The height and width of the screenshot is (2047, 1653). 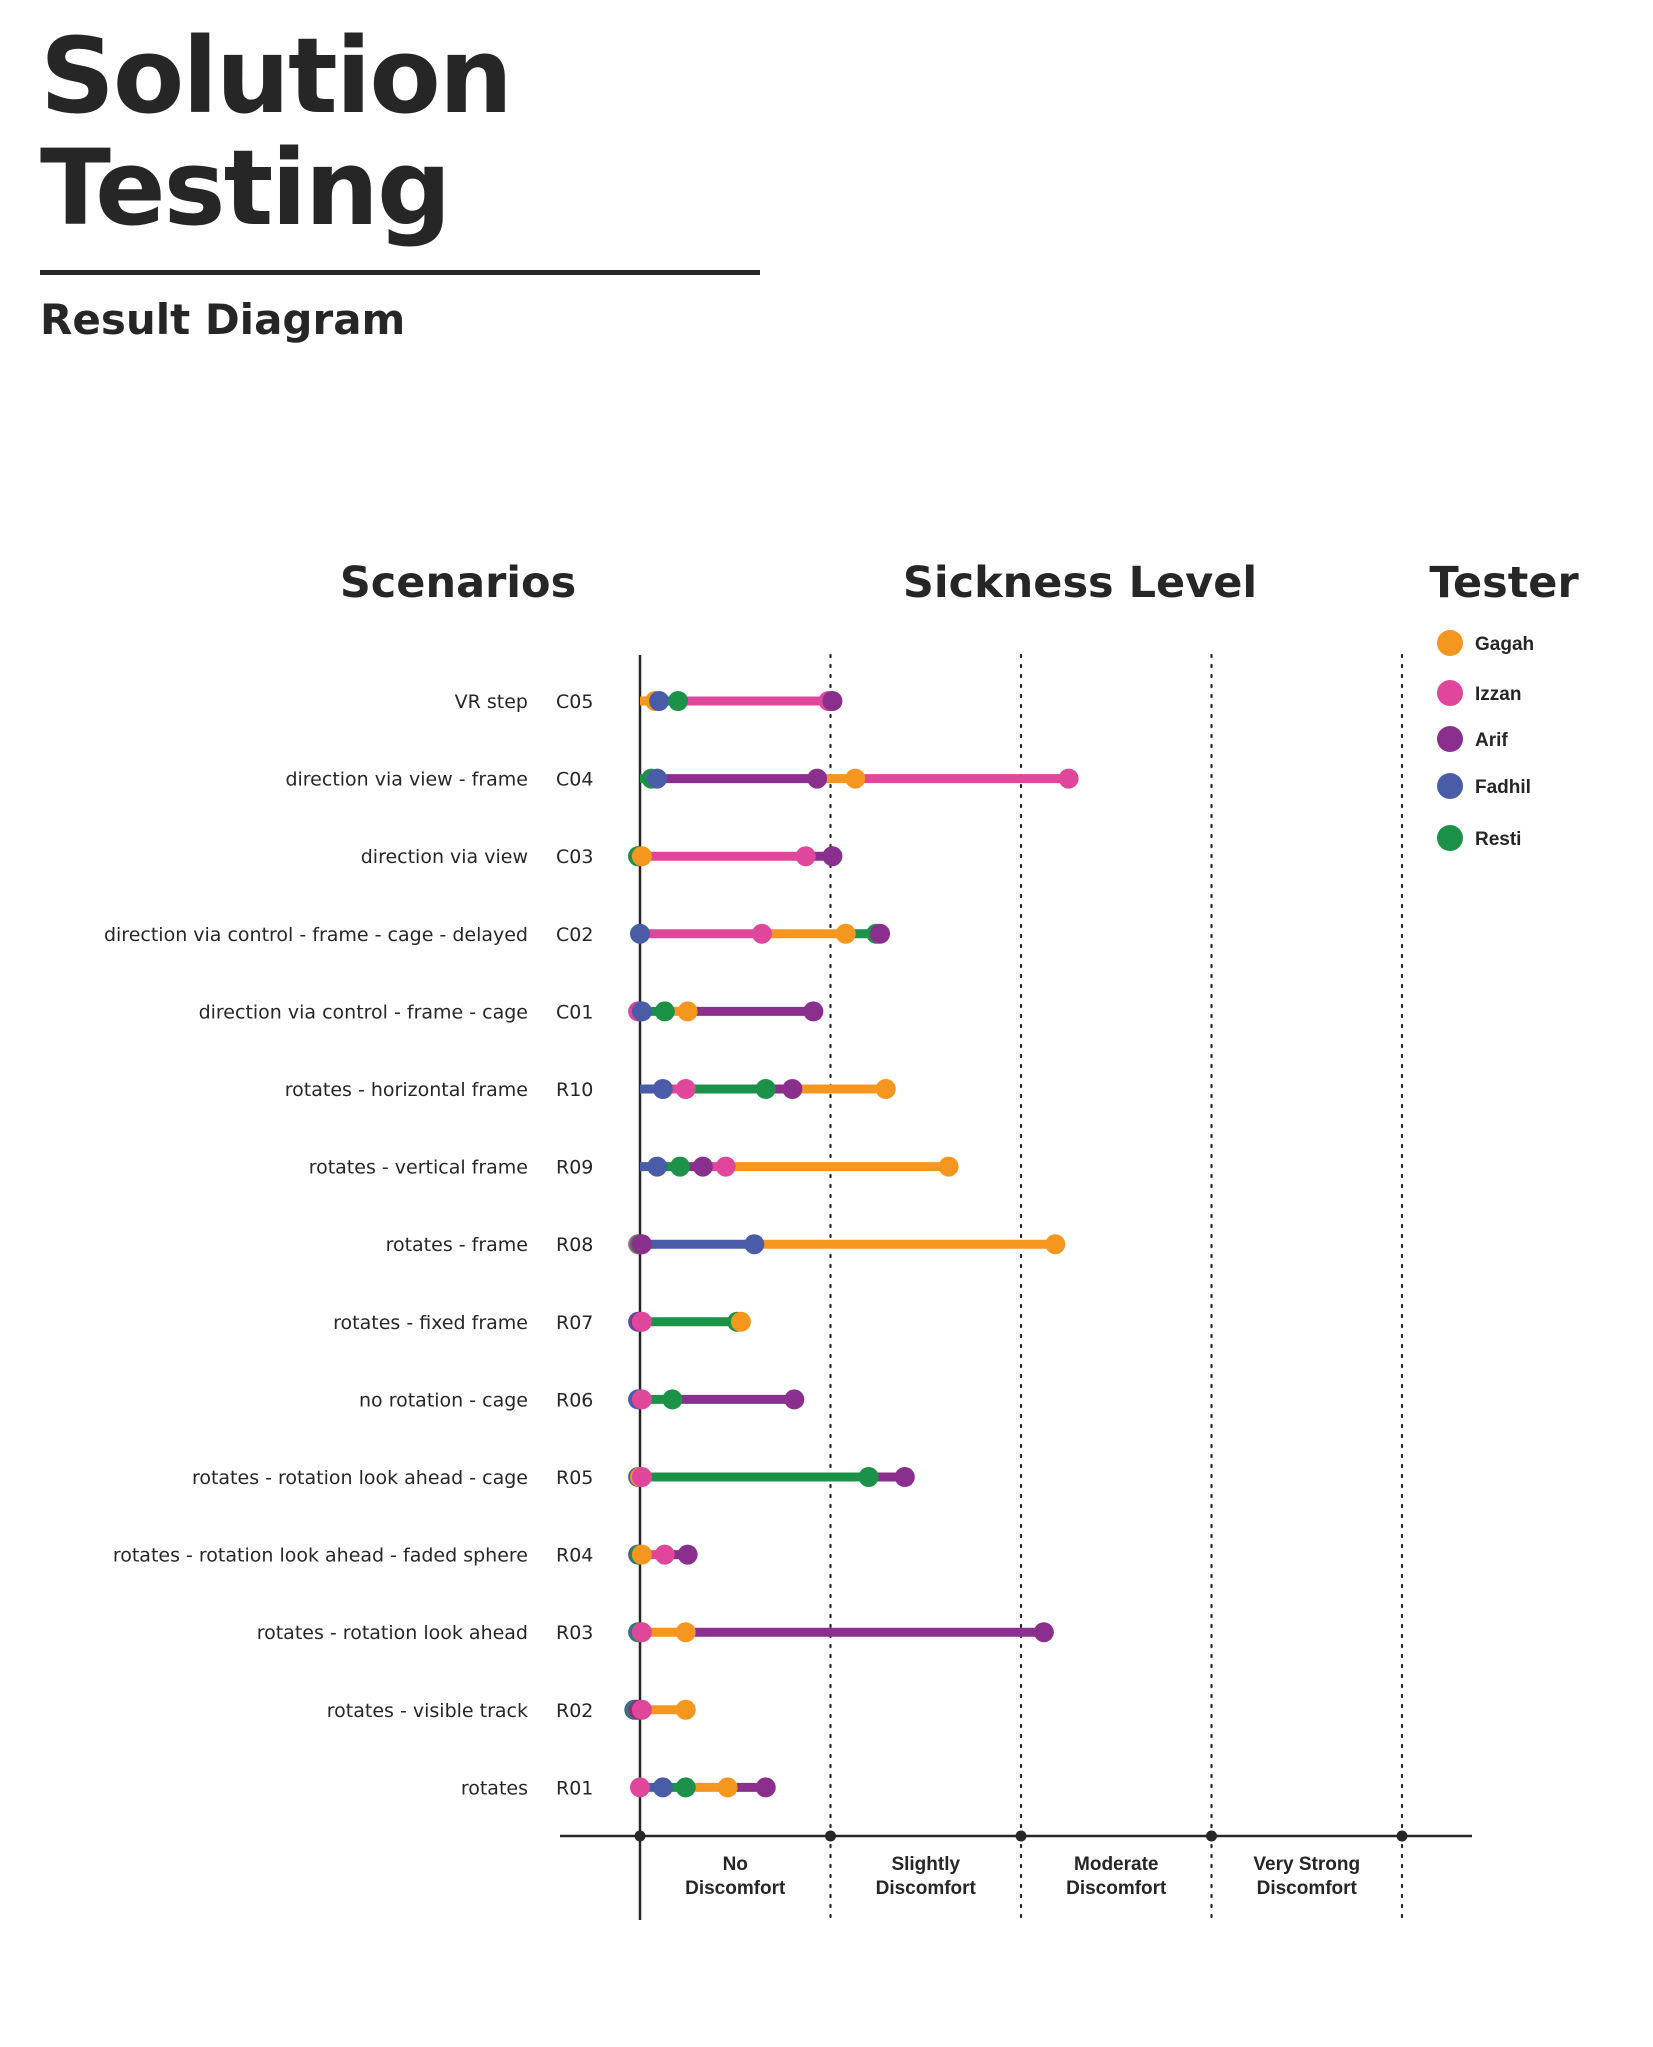 What do you see at coordinates (1472, 739) in the screenshot?
I see `legend-item: Arif` at bounding box center [1472, 739].